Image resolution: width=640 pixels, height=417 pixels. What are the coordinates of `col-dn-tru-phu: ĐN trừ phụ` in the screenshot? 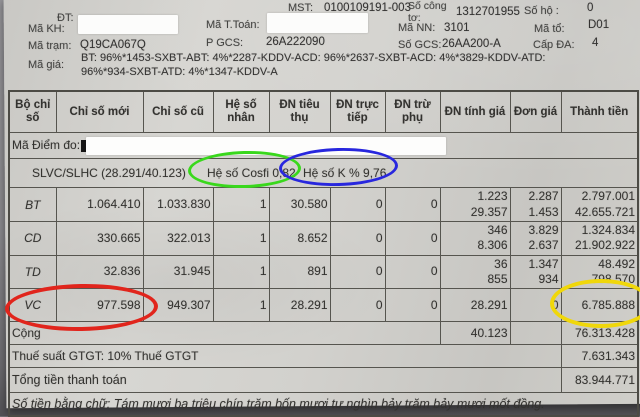 It's located at (412, 111).